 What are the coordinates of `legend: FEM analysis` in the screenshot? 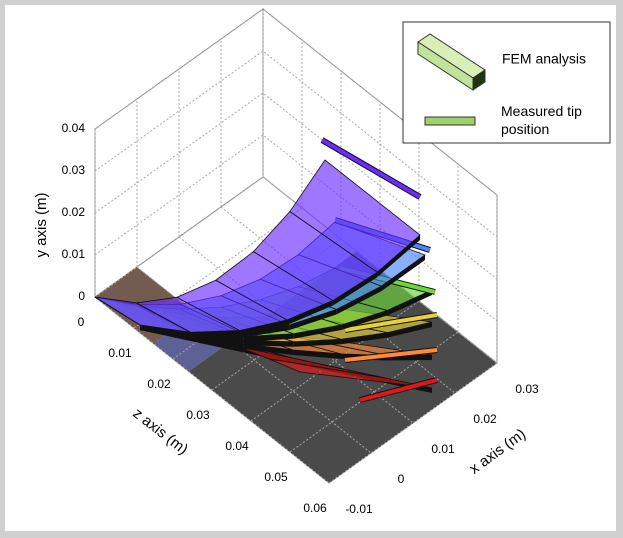 It's located at (506, 82).